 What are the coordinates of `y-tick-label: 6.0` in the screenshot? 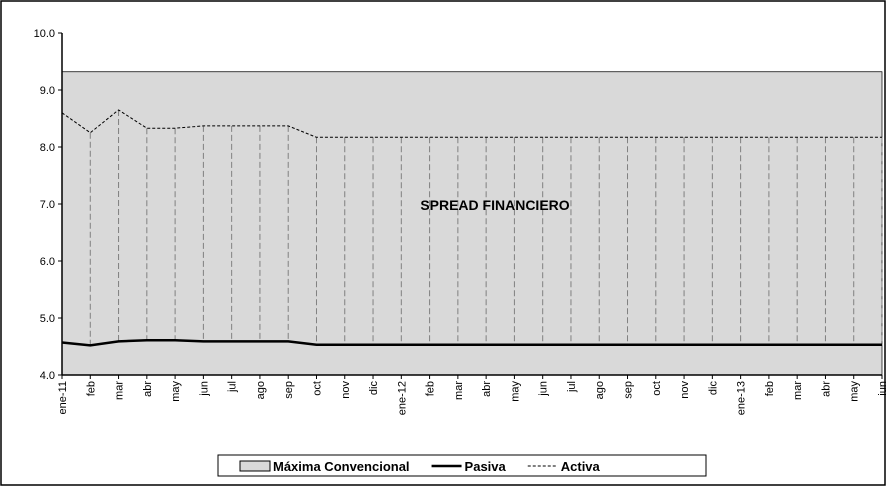 It's located at (47, 262).